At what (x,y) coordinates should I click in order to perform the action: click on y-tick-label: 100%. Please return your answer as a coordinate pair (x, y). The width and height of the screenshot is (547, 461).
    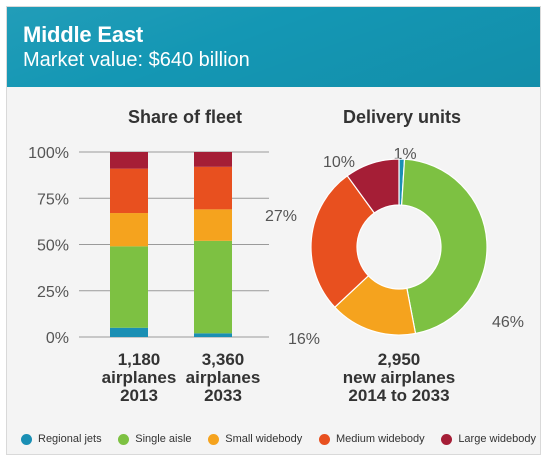
    Looking at the image, I should click on (48, 153).